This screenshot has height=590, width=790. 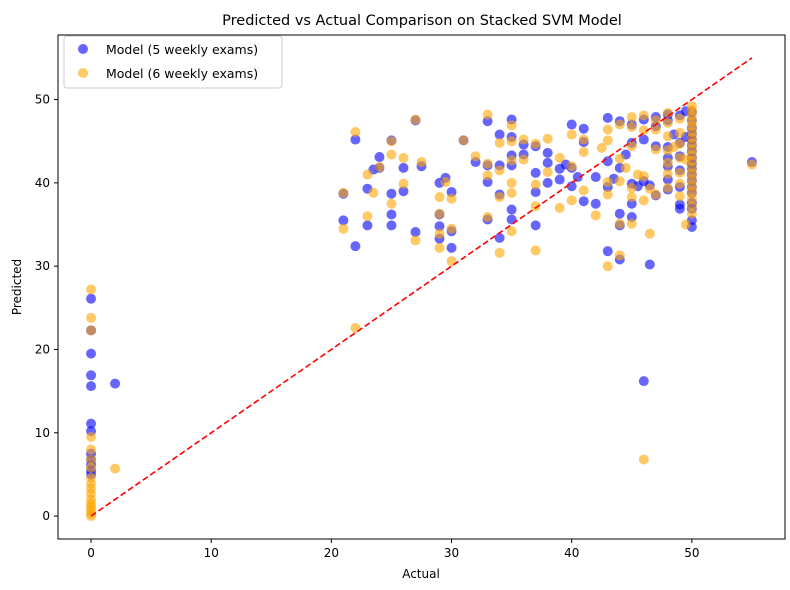 What do you see at coordinates (42, 349) in the screenshot?
I see `y-tick-label: 20` at bounding box center [42, 349].